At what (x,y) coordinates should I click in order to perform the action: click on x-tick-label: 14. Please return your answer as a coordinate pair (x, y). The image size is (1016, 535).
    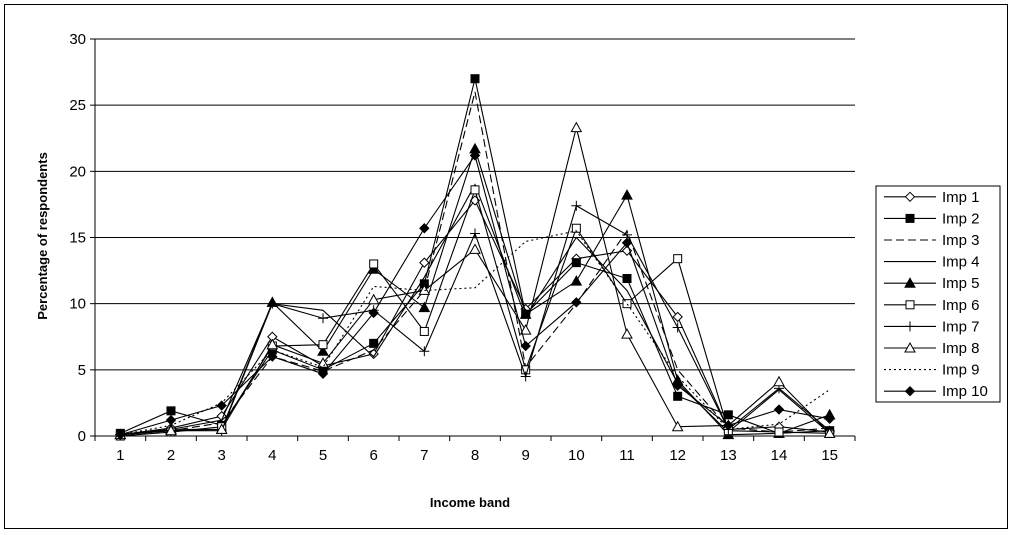
    Looking at the image, I should click on (779, 455).